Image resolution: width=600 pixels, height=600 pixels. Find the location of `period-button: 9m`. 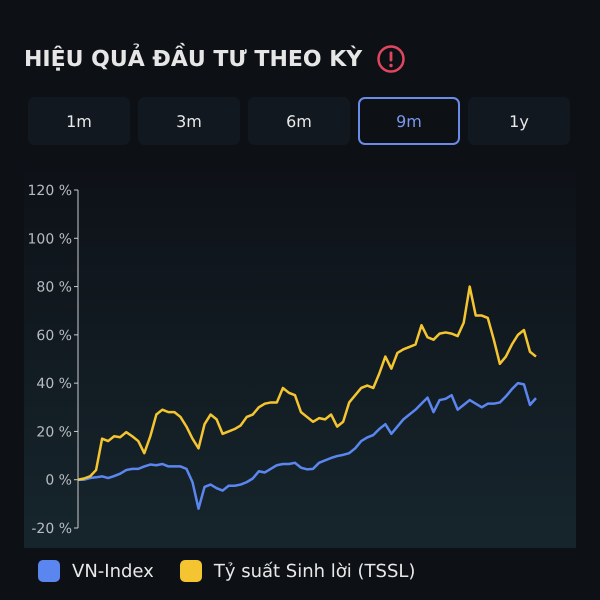

period-button: 9m is located at coordinates (409, 121).